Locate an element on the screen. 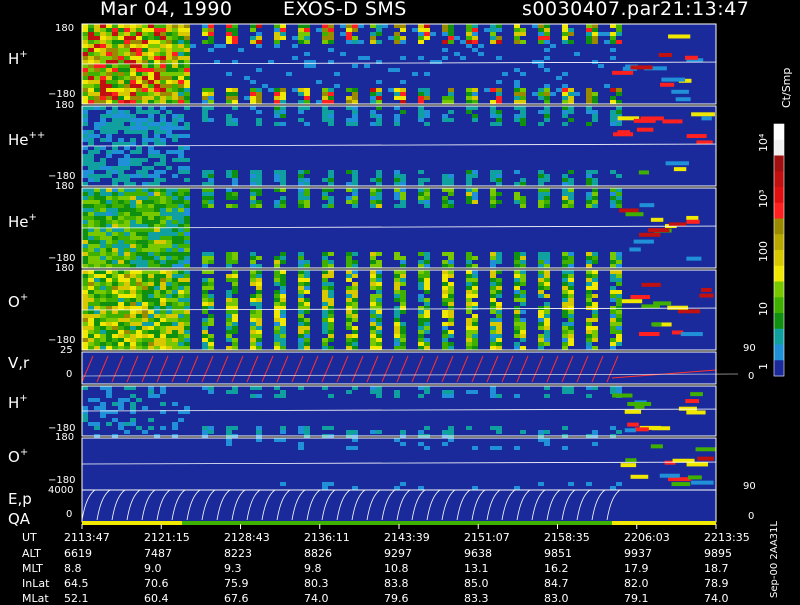 Image resolution: width=800 pixels, height=605 pixels. colorbar-segment is located at coordinates (779, 305).